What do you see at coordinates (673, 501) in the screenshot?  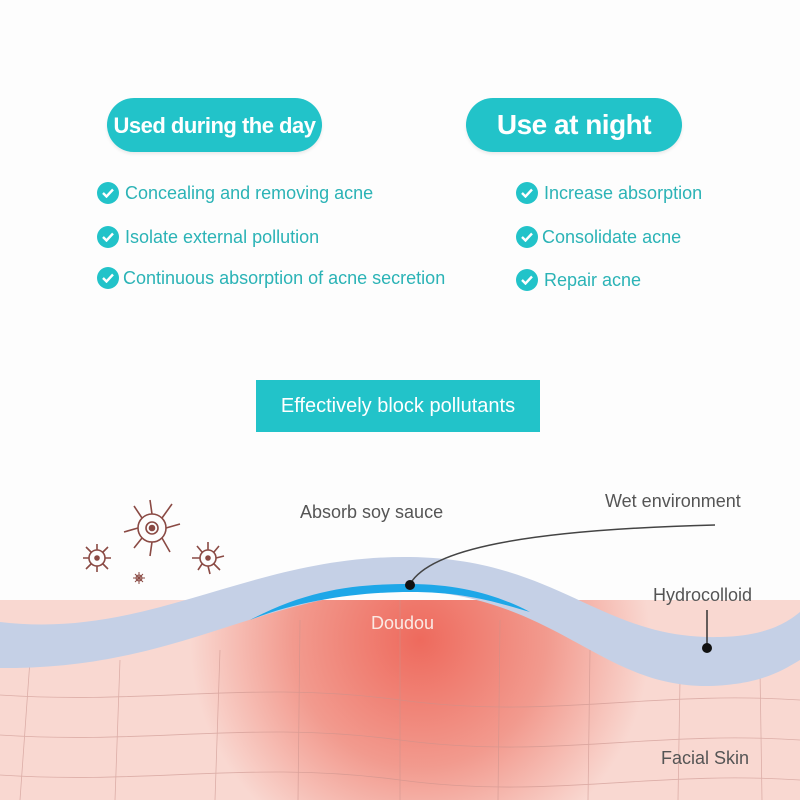 I see `wet-environment-label: Wet environment` at bounding box center [673, 501].